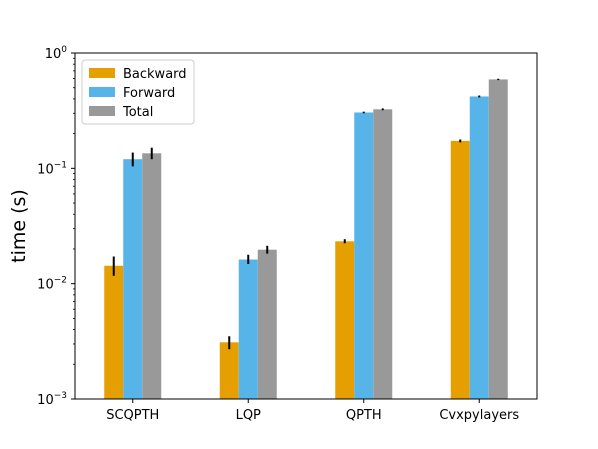  I want to click on bar-backward-scqpth, so click(114, 332).